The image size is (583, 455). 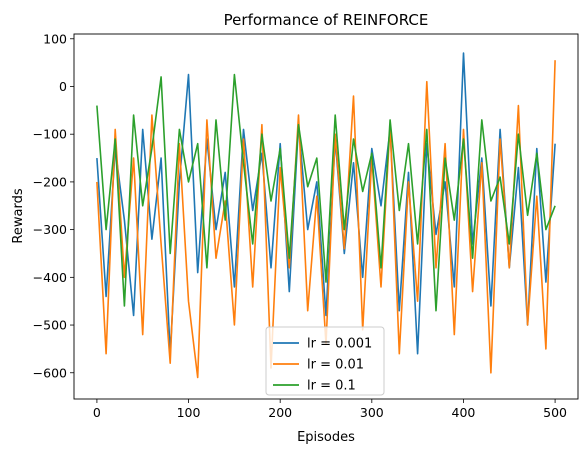 I want to click on x-tick-label: 300, so click(x=372, y=412).